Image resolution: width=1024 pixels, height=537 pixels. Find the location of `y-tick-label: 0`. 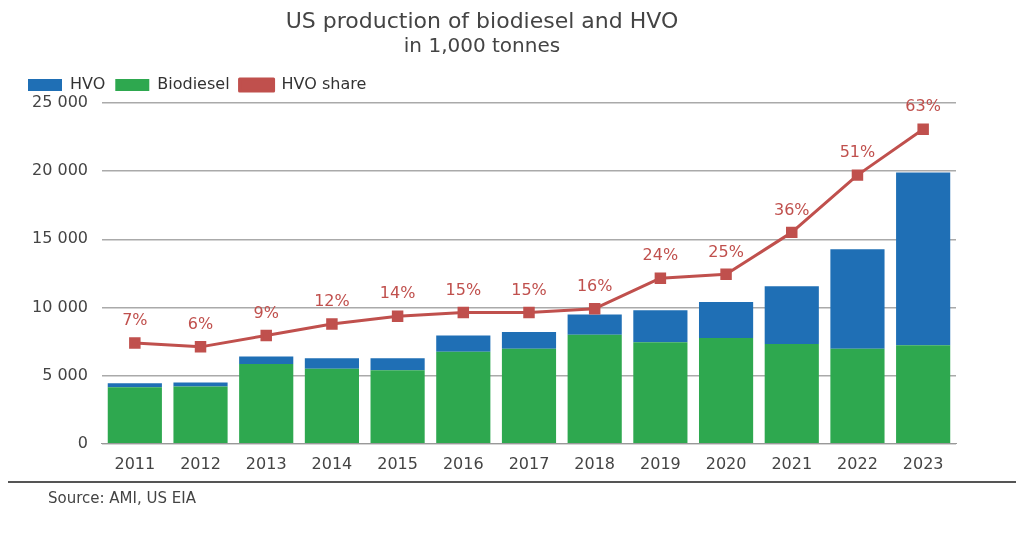

y-tick-label: 0 is located at coordinates (82, 442).